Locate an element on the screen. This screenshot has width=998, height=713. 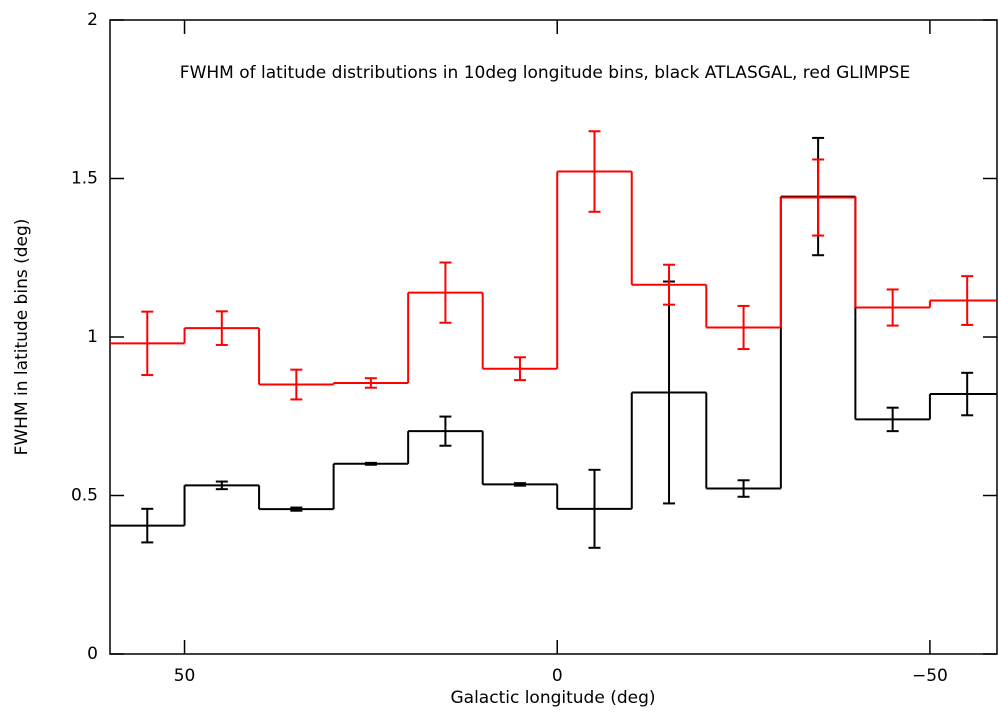
y-tick-label: 1 is located at coordinates (92, 337).